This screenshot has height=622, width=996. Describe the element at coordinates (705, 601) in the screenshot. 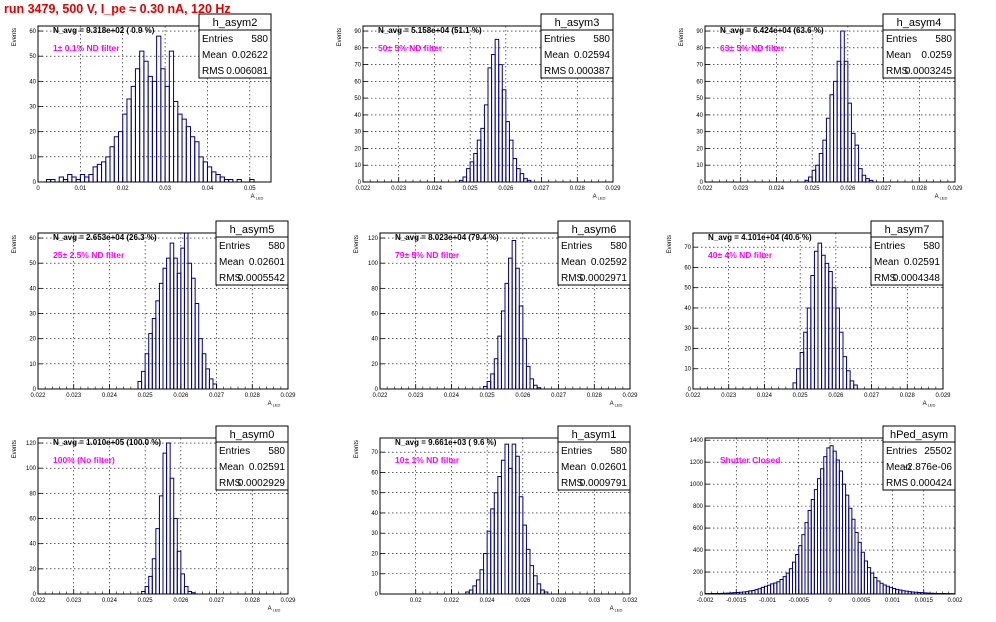

I see `x-tick-label: -0.002` at that location.